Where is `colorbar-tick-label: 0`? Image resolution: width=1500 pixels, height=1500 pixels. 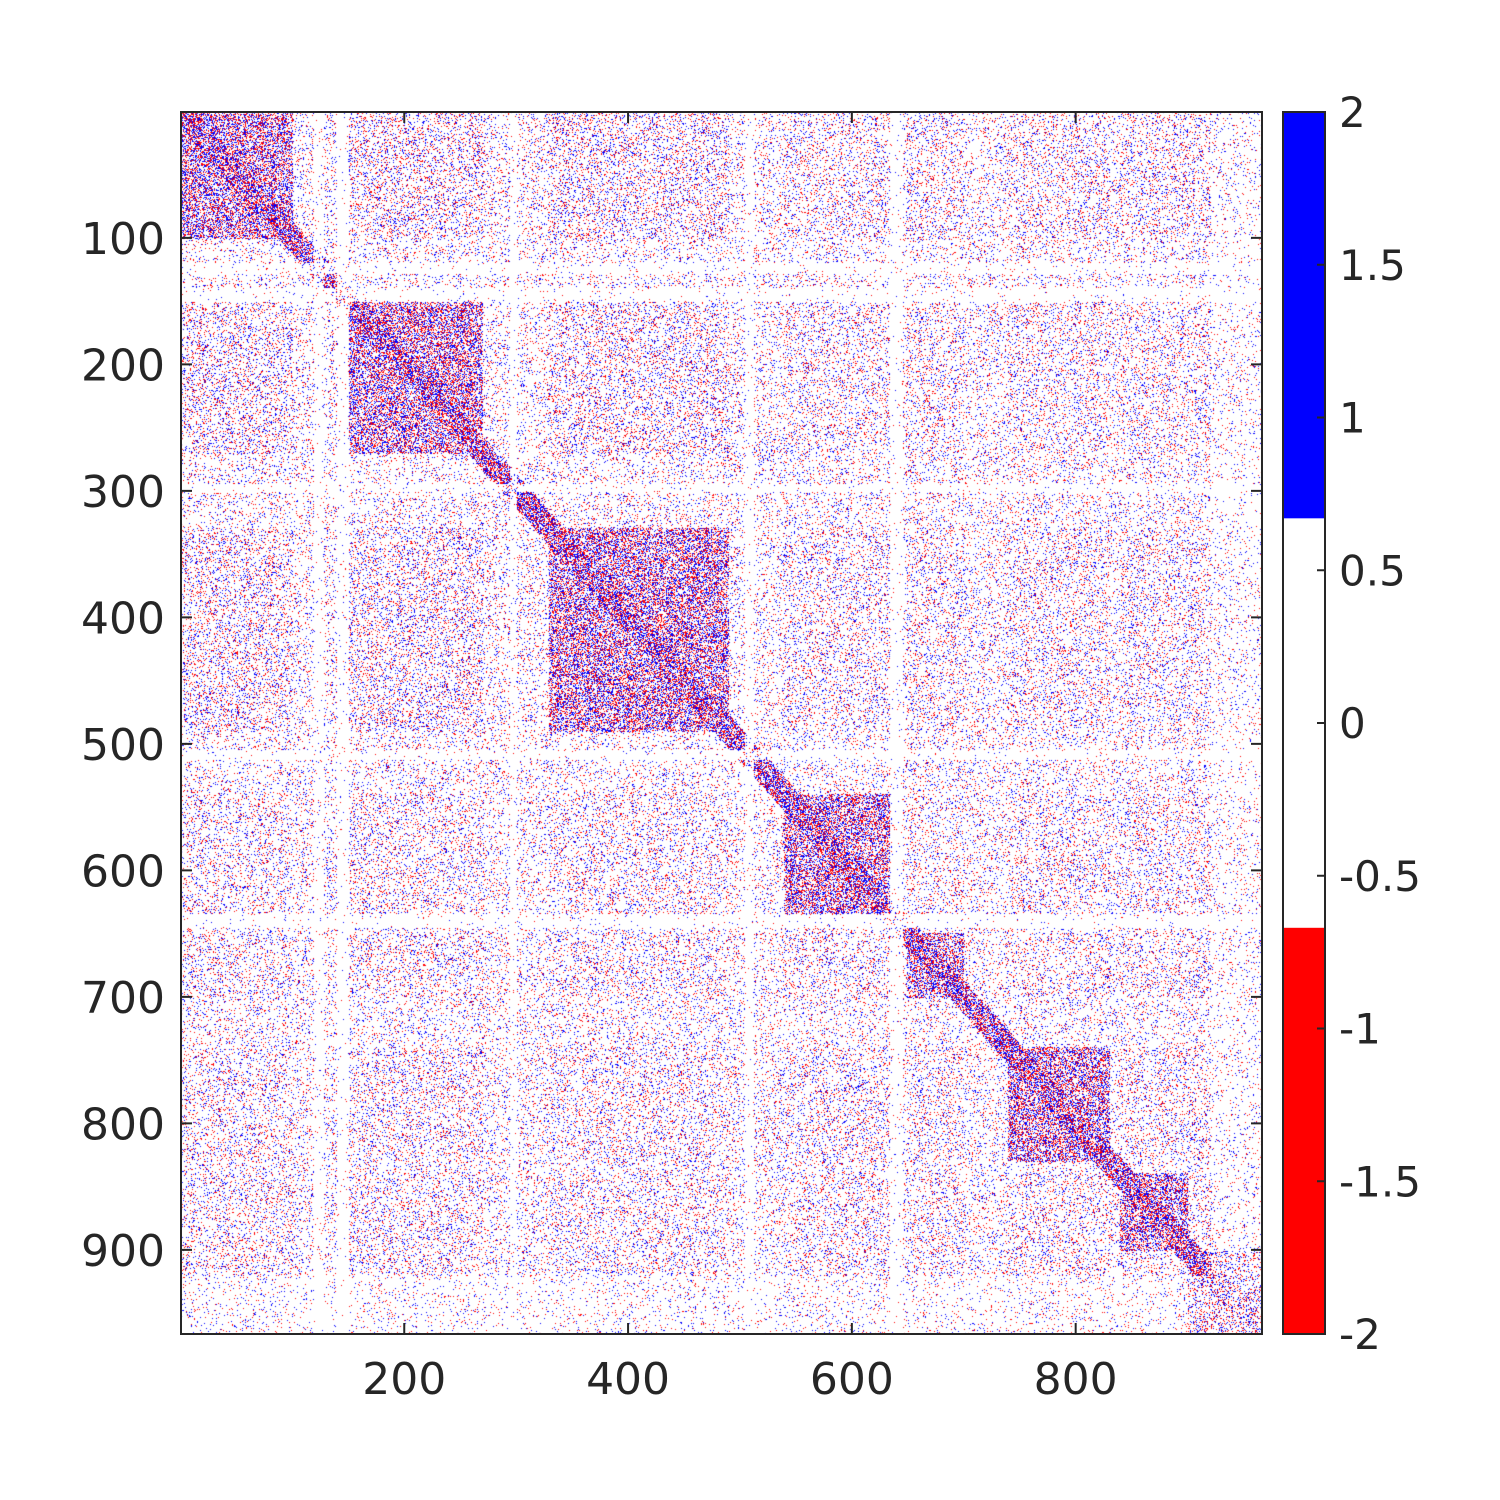
colorbar-tick-label: 0 is located at coordinates (1352, 723).